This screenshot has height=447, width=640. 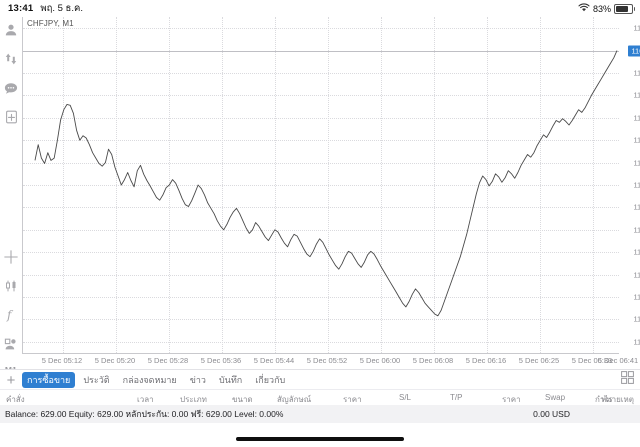 I want to click on x-axis-tick-label: 5 Dec 05:36, so click(x=221, y=360).